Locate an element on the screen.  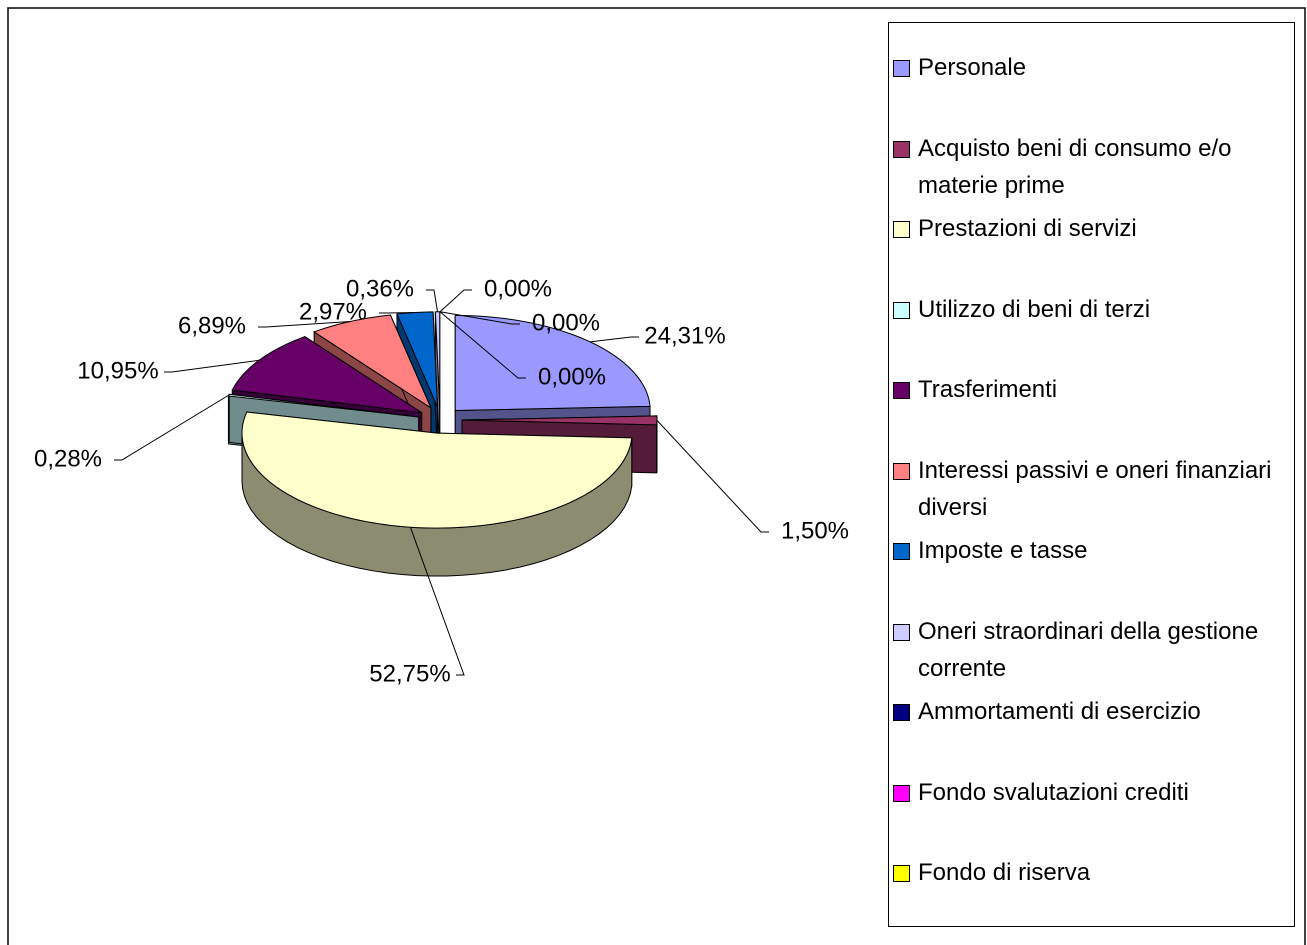
legend-entry: Imposte e tasse is located at coordinates (1093, 550).